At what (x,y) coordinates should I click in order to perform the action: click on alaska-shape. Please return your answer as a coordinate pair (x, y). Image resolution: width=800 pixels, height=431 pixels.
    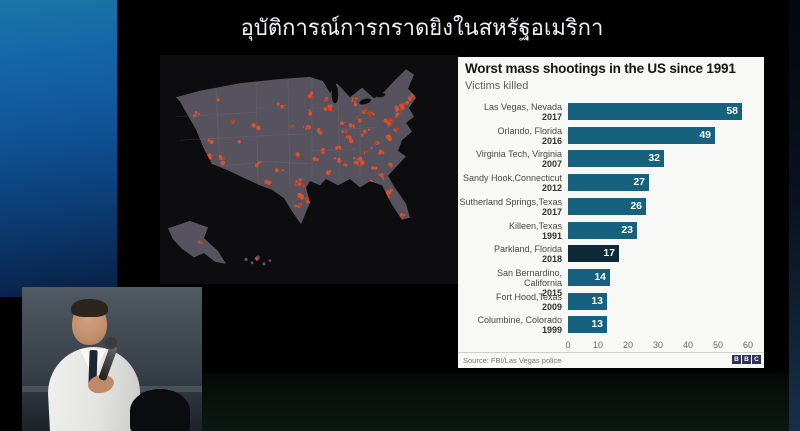
    Looking at the image, I should click on (197, 242).